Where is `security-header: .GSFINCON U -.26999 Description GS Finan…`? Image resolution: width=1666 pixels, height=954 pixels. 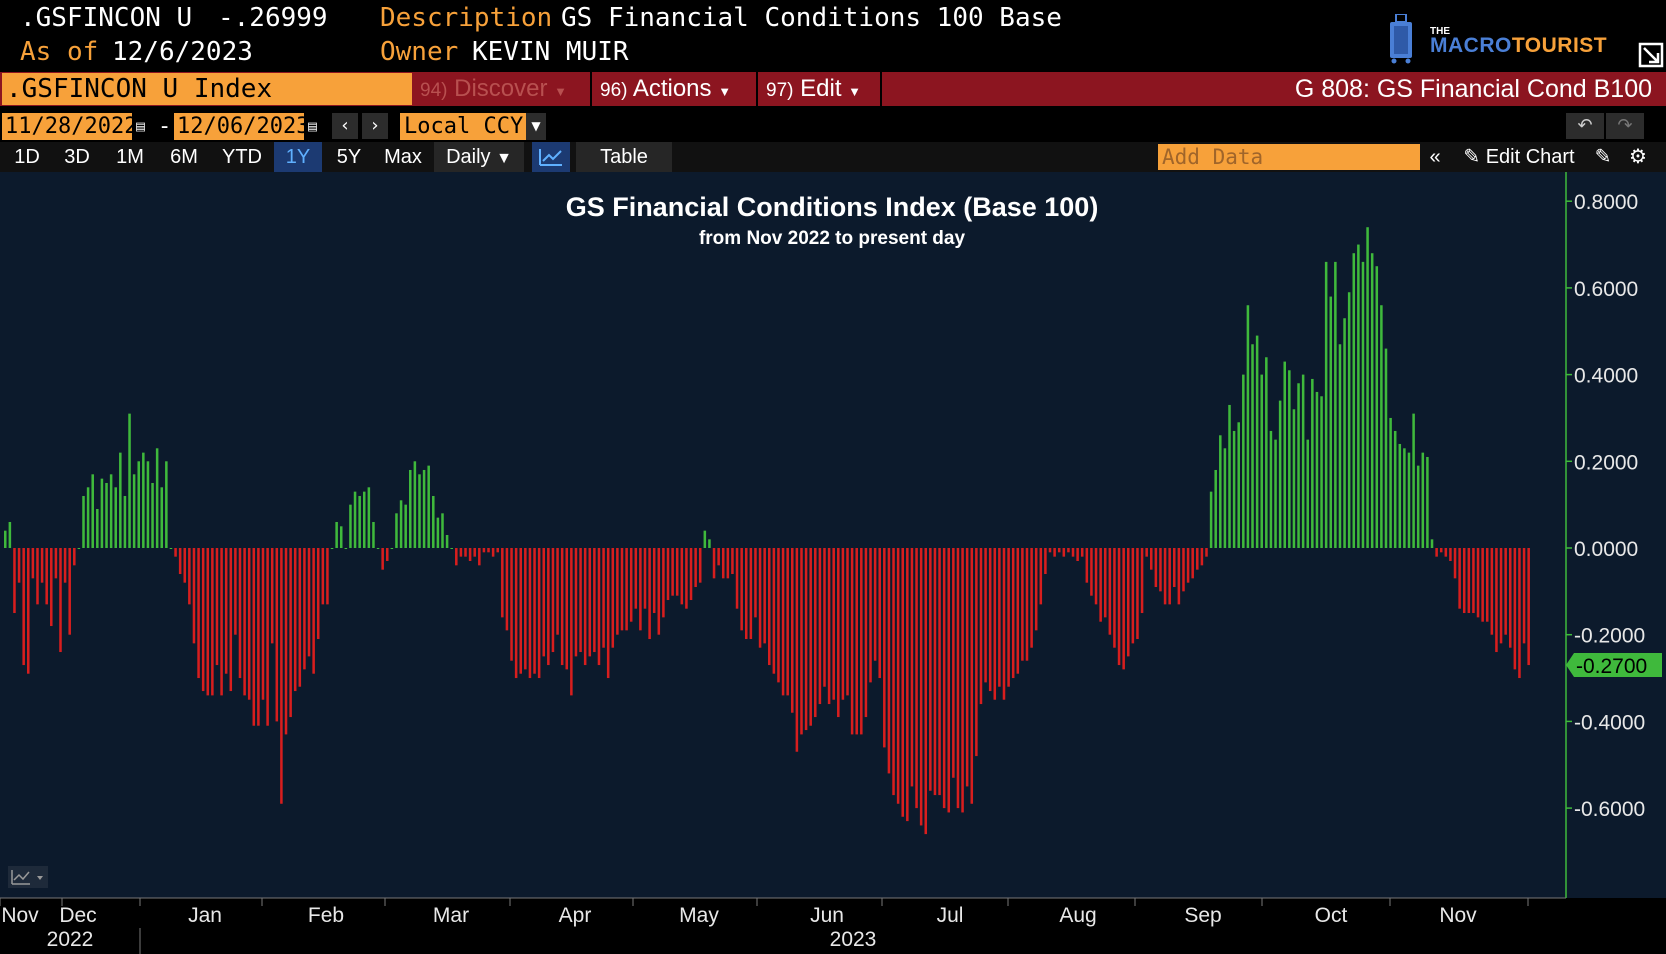 security-header: .GSFINCON U -.26999 Description GS Finan… is located at coordinates (833, 36).